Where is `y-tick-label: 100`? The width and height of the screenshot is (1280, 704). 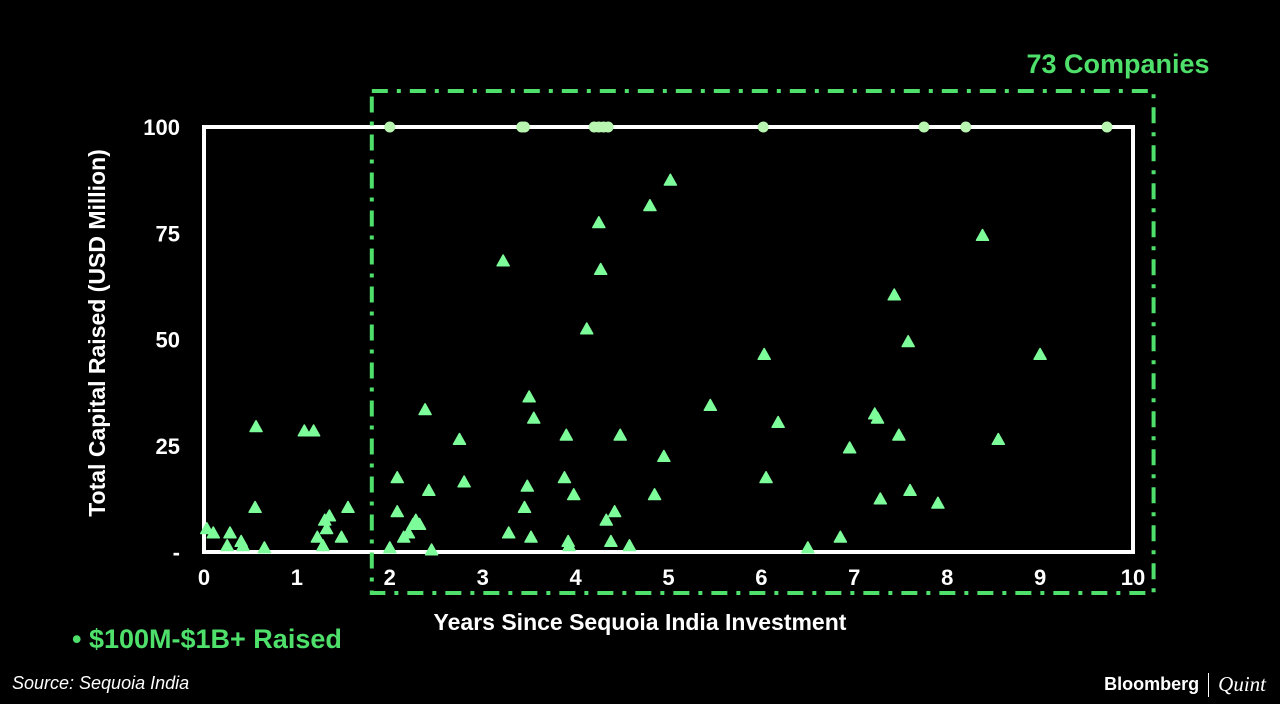 y-tick-label: 100 is located at coordinates (161, 127).